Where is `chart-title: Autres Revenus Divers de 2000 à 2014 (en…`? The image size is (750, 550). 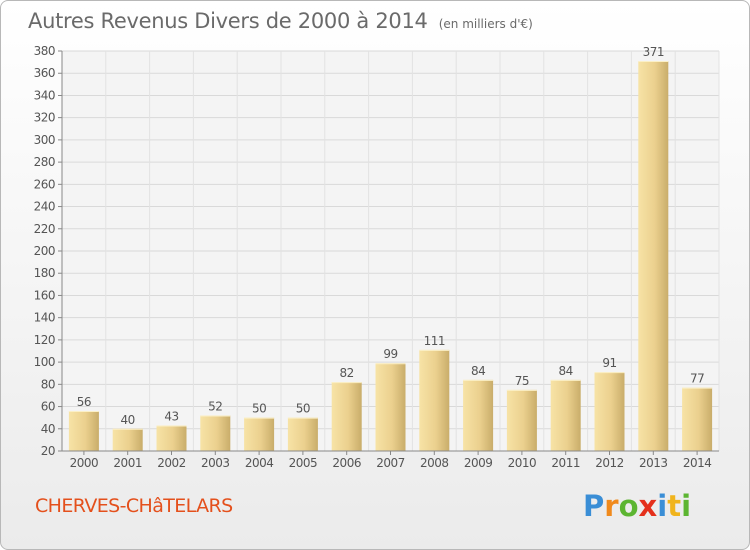 chart-title: Autres Revenus Divers de 2000 à 2014 (en… is located at coordinates (280, 21).